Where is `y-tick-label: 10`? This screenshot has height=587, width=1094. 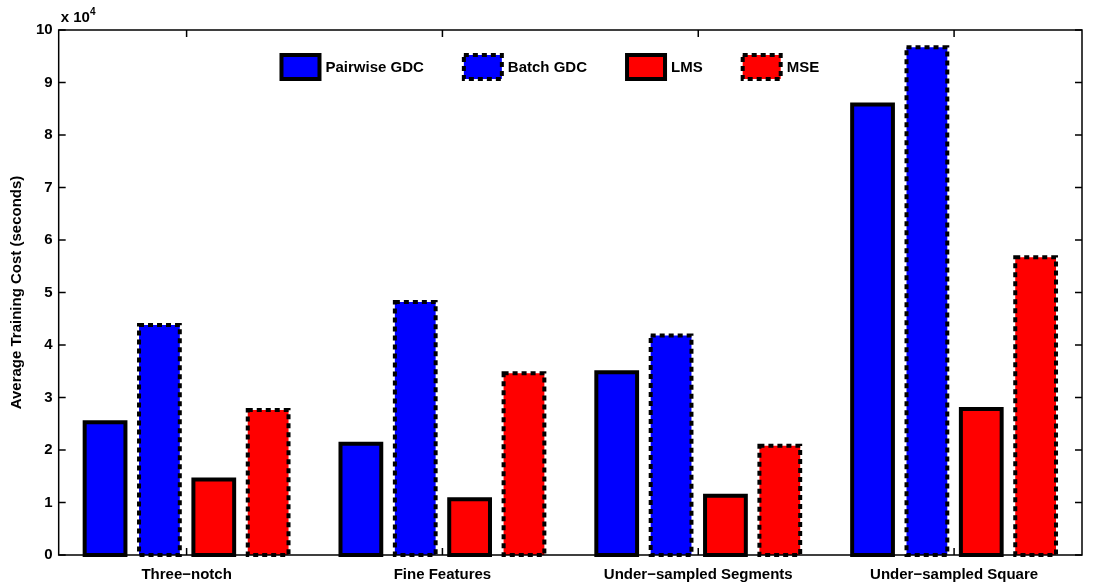 y-tick-label: 10 is located at coordinates (44, 29).